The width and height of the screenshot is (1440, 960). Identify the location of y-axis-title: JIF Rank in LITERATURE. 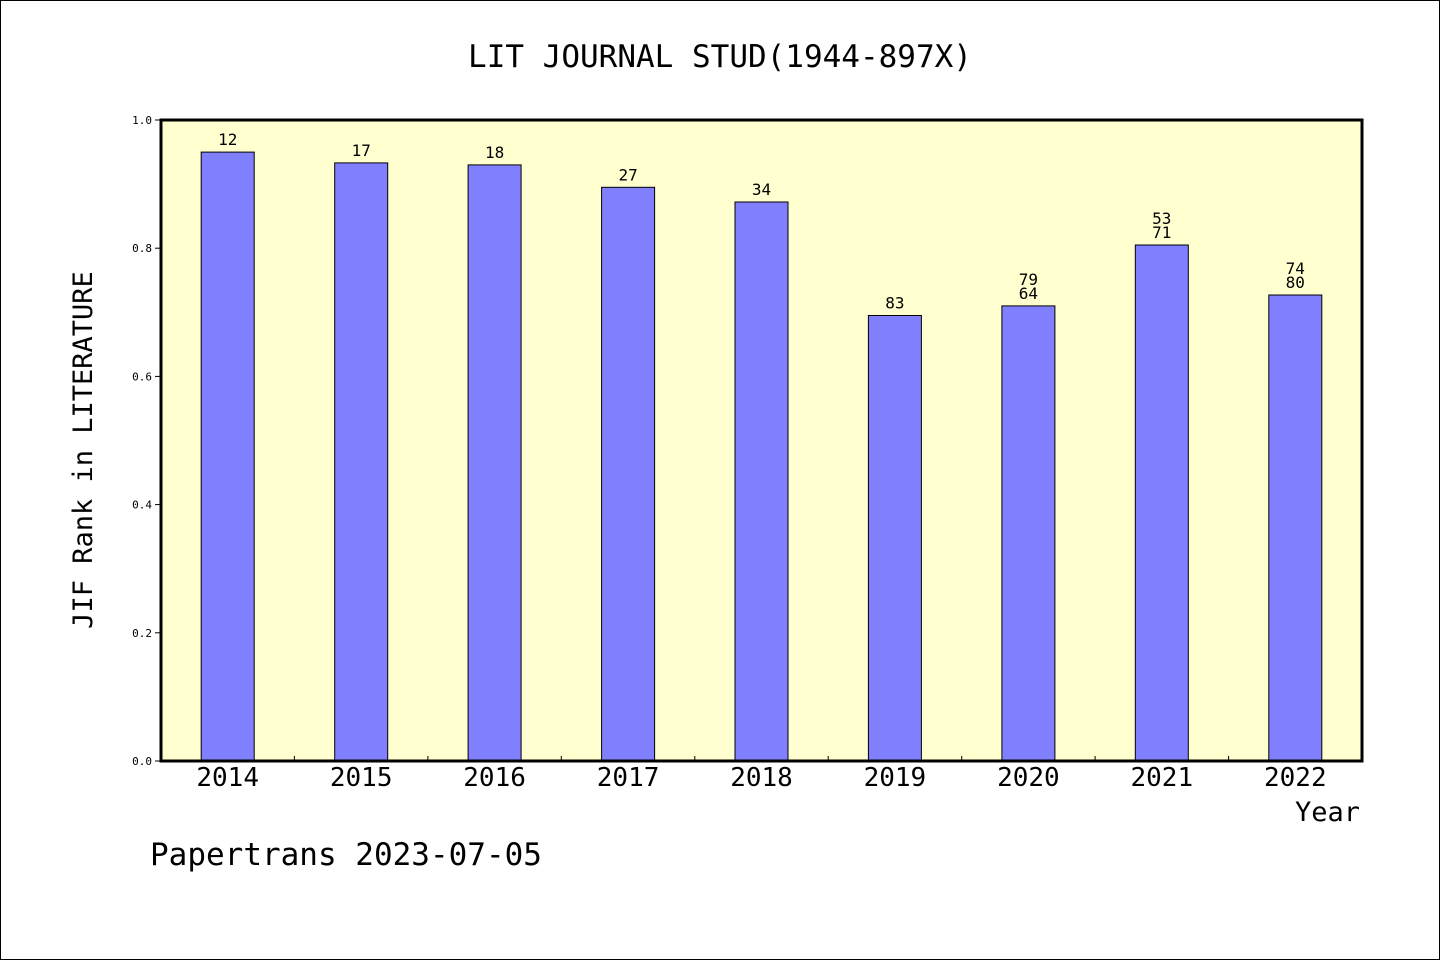
(83, 450).